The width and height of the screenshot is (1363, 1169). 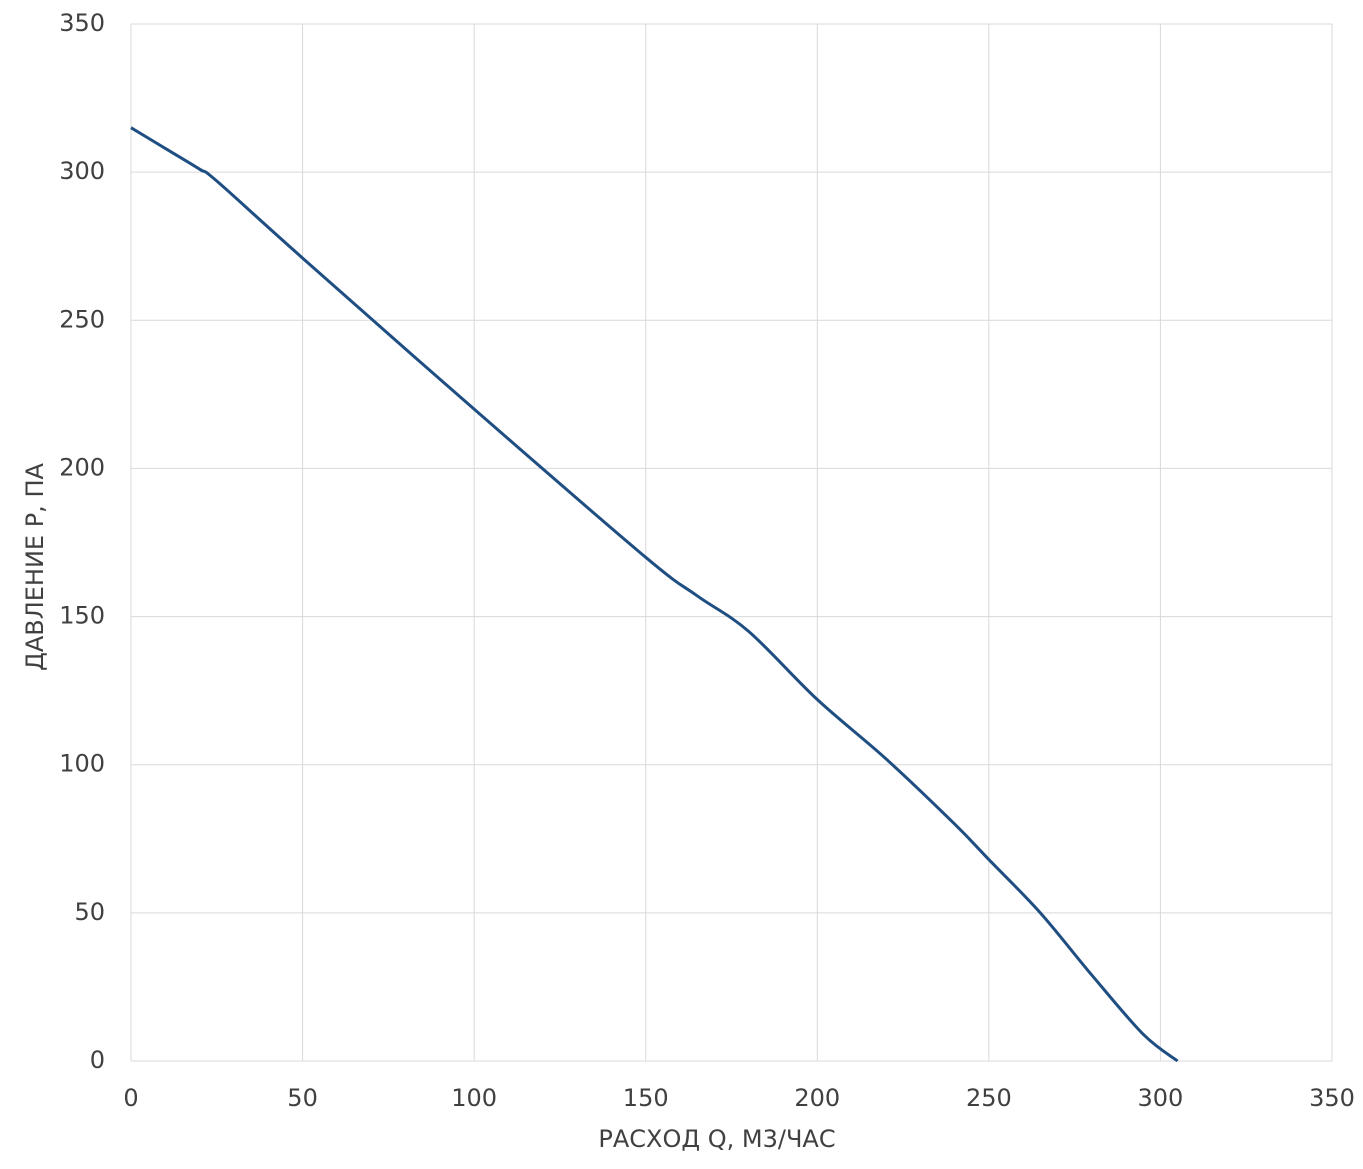 What do you see at coordinates (989, 1098) in the screenshot?
I see `x-tick-label: 250` at bounding box center [989, 1098].